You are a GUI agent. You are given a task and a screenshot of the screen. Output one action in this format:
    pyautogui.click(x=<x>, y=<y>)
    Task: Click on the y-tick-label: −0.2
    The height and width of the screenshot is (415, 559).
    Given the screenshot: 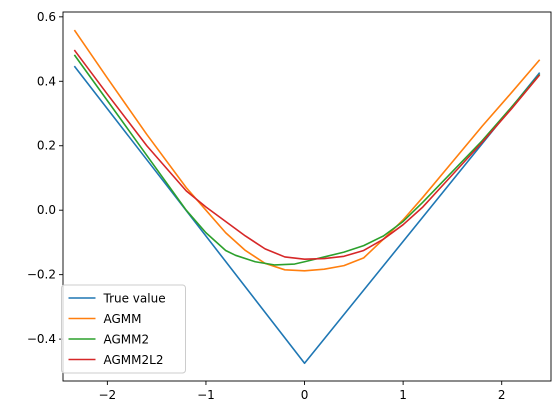 What is the action you would take?
    pyautogui.click(x=41, y=275)
    